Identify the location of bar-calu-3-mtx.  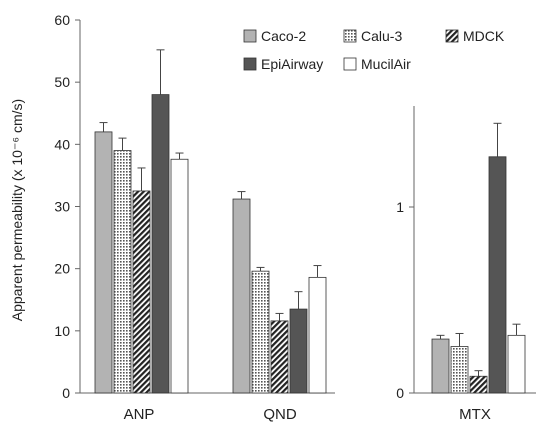
(459, 370).